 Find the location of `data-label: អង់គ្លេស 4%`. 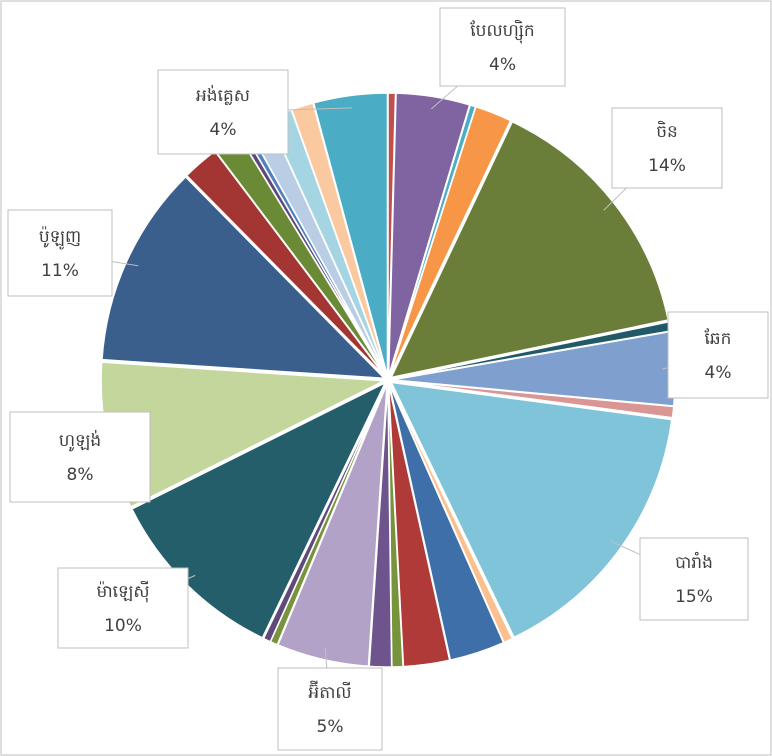

data-label: អង់គ្លេស 4% is located at coordinates (254, 112).